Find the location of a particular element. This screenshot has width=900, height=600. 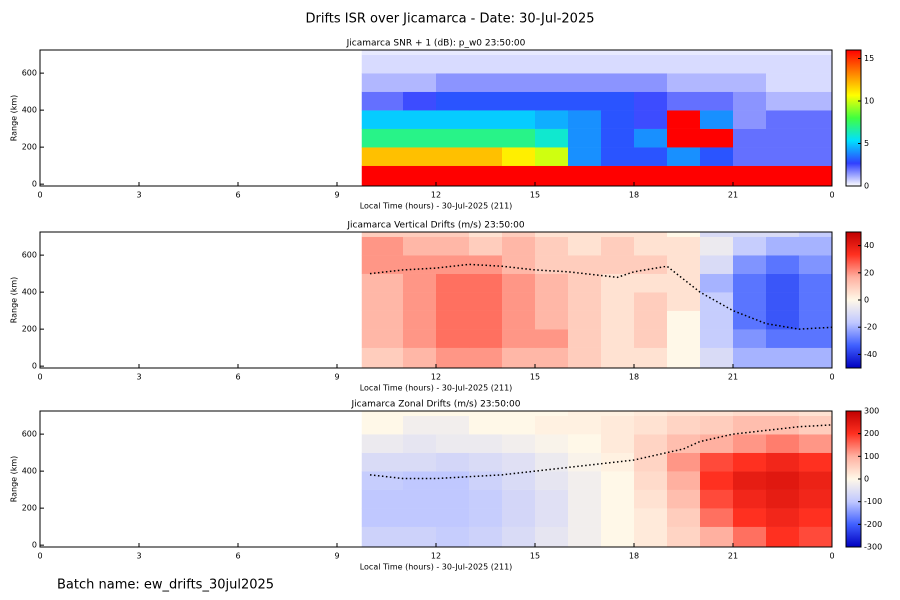

x-tick-label: 0 is located at coordinates (39, 556).